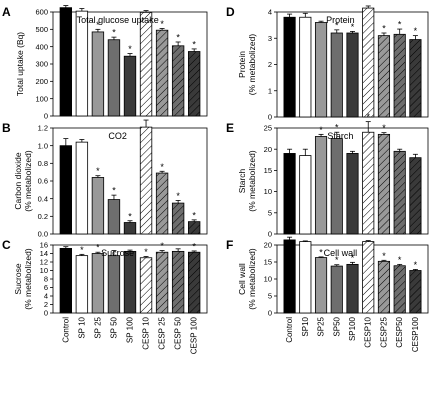 The width and height of the screenshot is (430, 403). What do you see at coordinates (336, 326) in the screenshot?
I see `x-tick-label: SP50` at bounding box center [336, 326].